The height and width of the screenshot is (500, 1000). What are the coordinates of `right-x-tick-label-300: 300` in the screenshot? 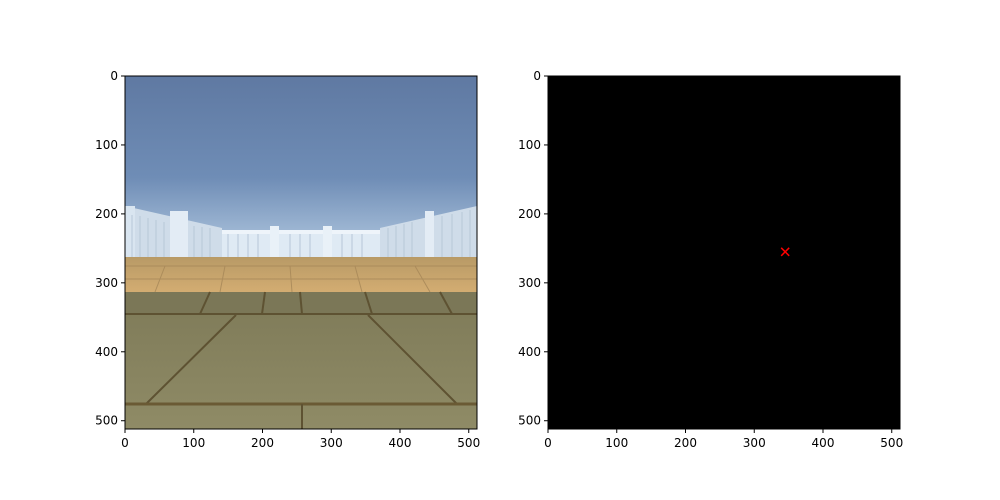 It's located at (754, 443).